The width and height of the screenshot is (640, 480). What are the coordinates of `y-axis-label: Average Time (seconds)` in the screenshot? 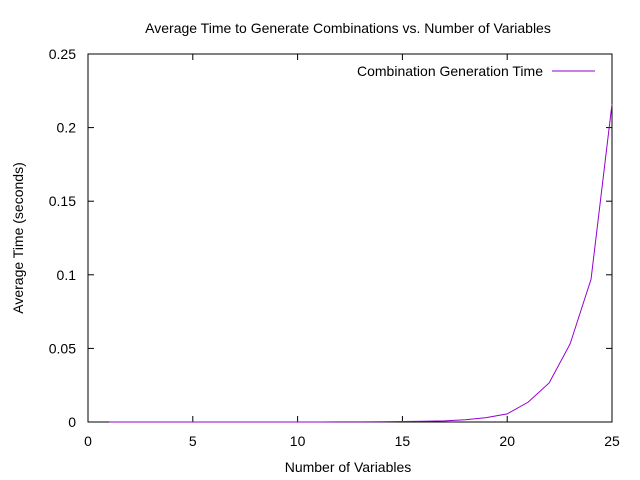 It's located at (18, 237).